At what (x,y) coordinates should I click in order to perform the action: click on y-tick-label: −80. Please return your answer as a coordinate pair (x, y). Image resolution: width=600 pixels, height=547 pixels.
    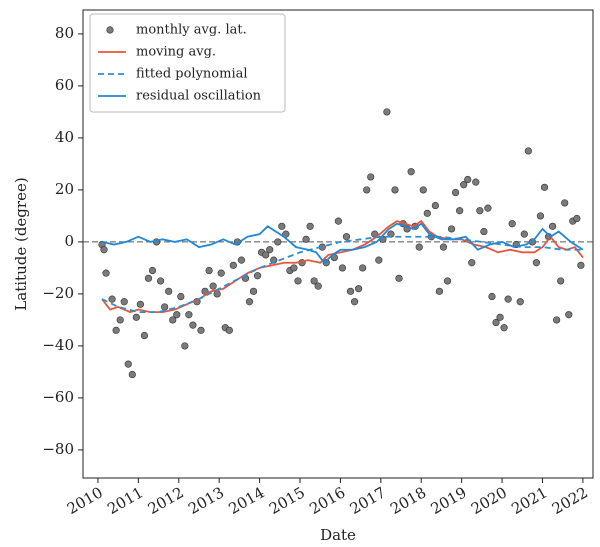
    Looking at the image, I should click on (58, 449).